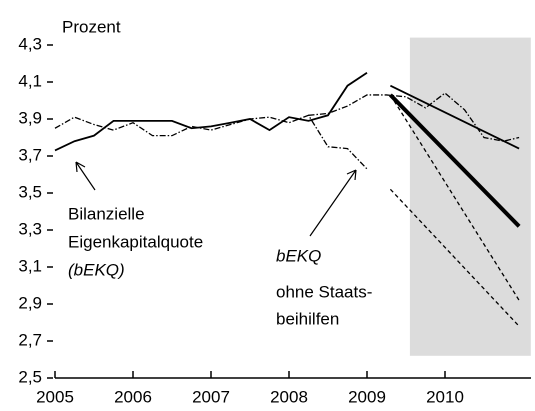 The height and width of the screenshot is (411, 535). I want to click on annotation: ohne Staats-, so click(324, 291).